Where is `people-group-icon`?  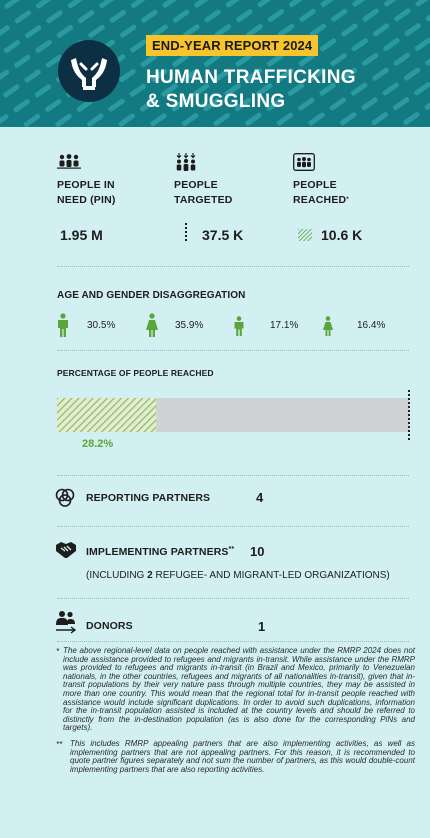
people-group-icon is located at coordinates (86, 163).